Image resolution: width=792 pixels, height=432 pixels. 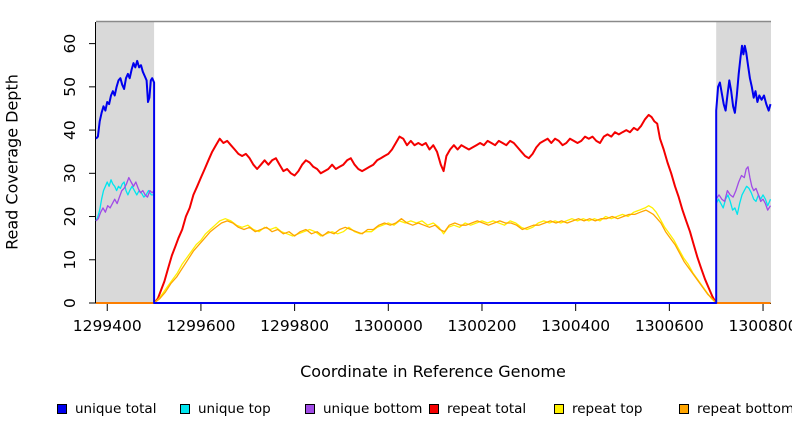 What do you see at coordinates (481, 326) in the screenshot?
I see `x-tick-label: 1300200` at bounding box center [481, 326].